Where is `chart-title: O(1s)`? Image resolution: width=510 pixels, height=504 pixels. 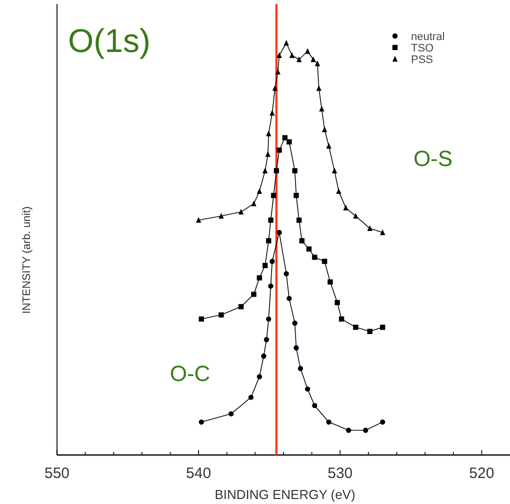
chart-title: O(1s) is located at coordinates (109, 40).